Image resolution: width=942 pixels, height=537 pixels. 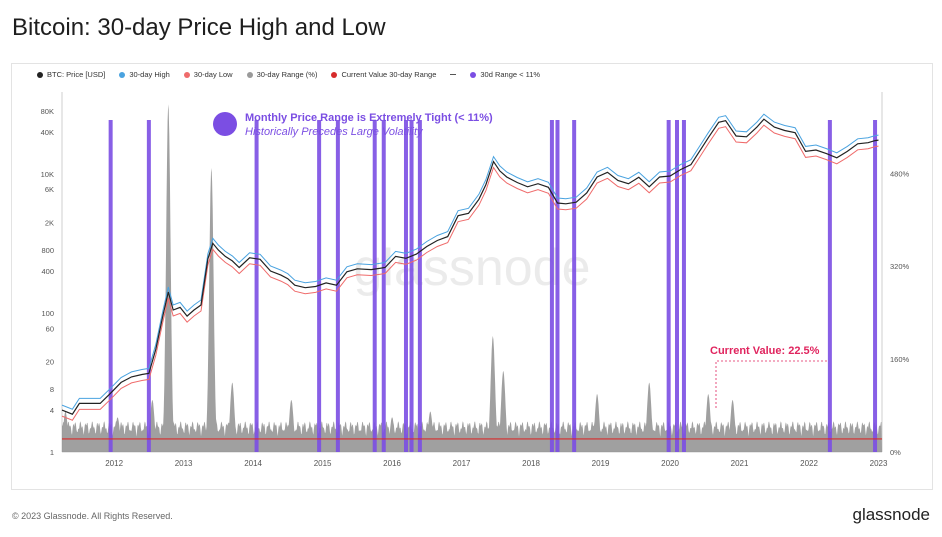 What do you see at coordinates (531, 463) in the screenshot?
I see `x-tick-label: 2018` at bounding box center [531, 463].